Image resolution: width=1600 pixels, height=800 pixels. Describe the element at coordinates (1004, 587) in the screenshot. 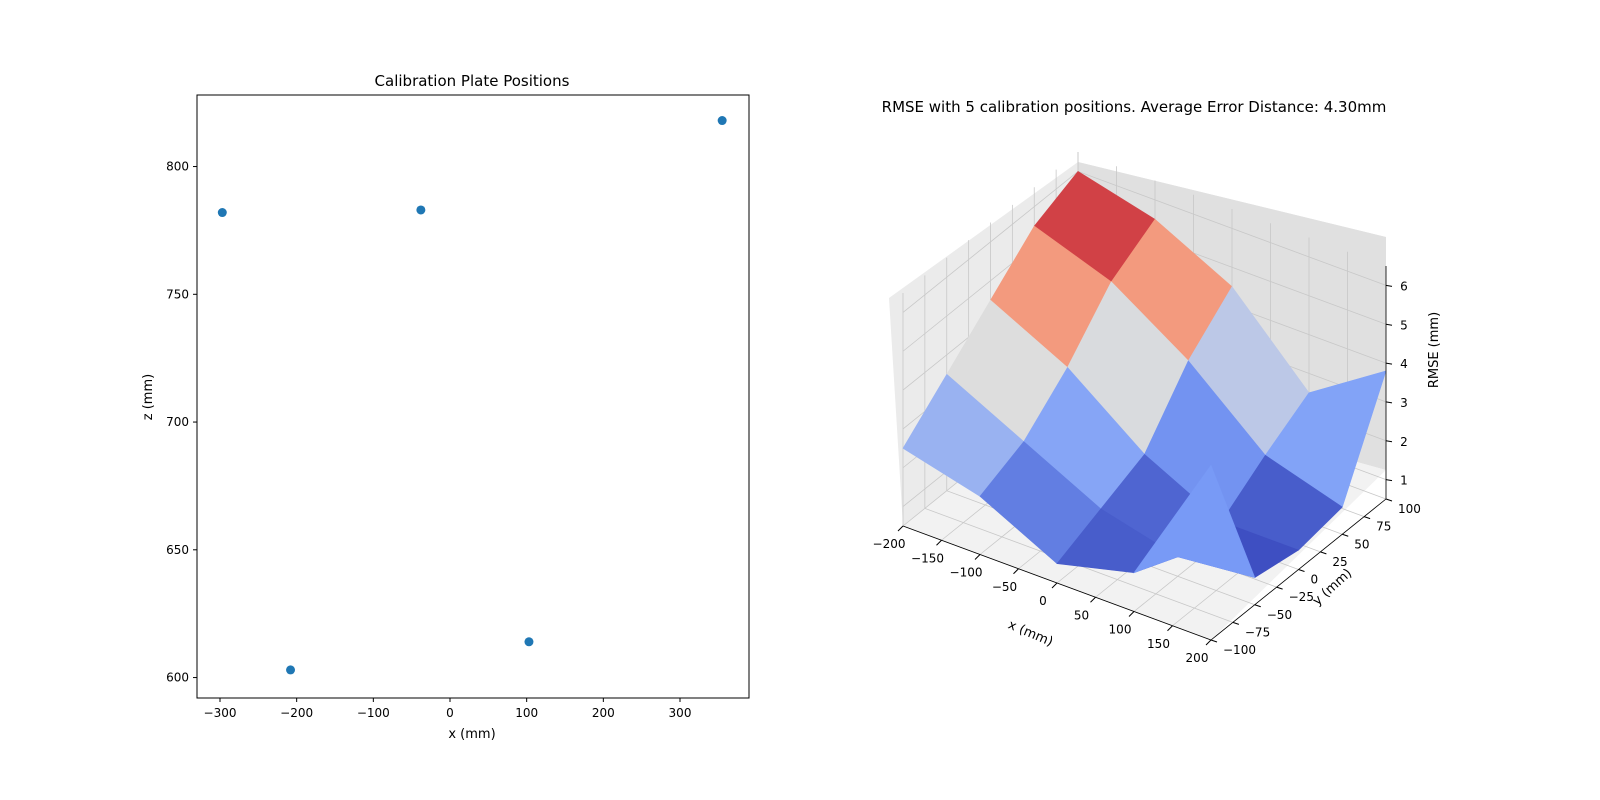

I see `surface-x-tick-label: −50` at that location.